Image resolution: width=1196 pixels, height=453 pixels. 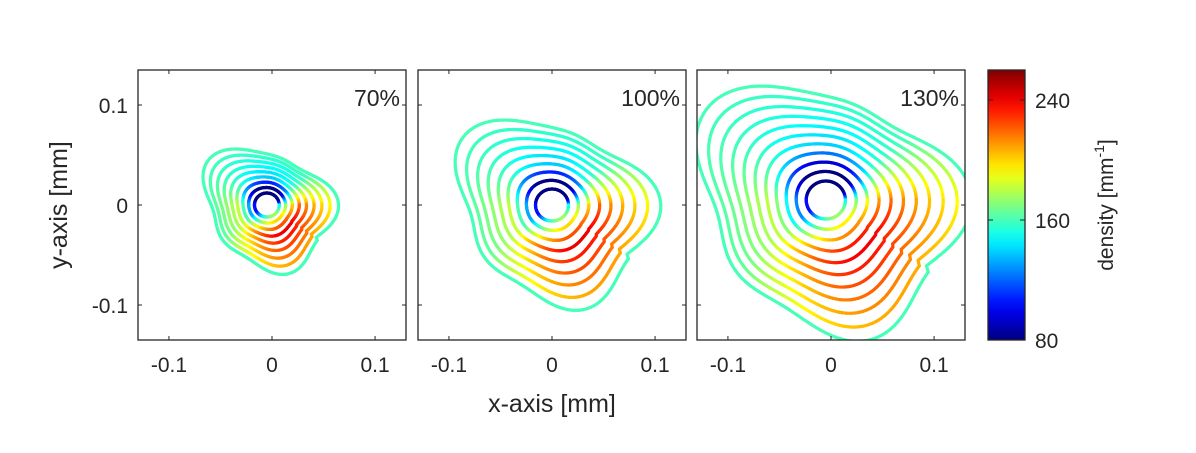 What do you see at coordinates (110, 306) in the screenshot?
I see `y-tick-label: -0.1` at bounding box center [110, 306].